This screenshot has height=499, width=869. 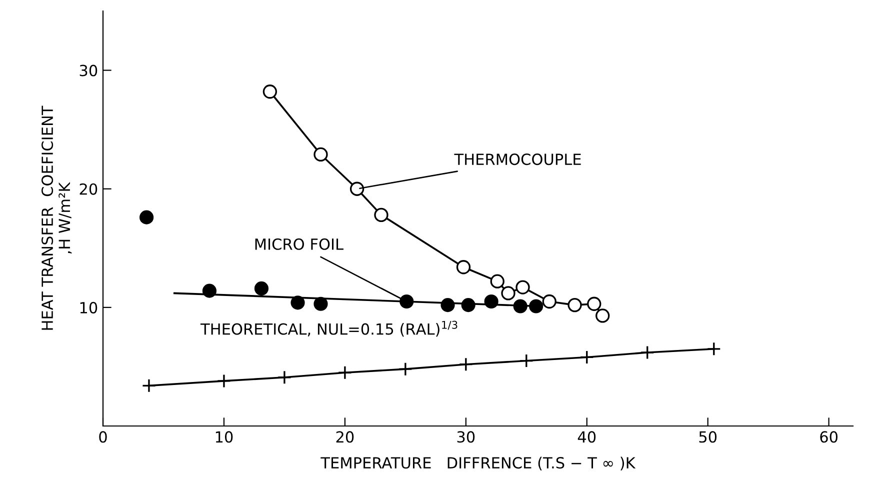 I want to click on x-tick-label: 50, so click(x=708, y=437).